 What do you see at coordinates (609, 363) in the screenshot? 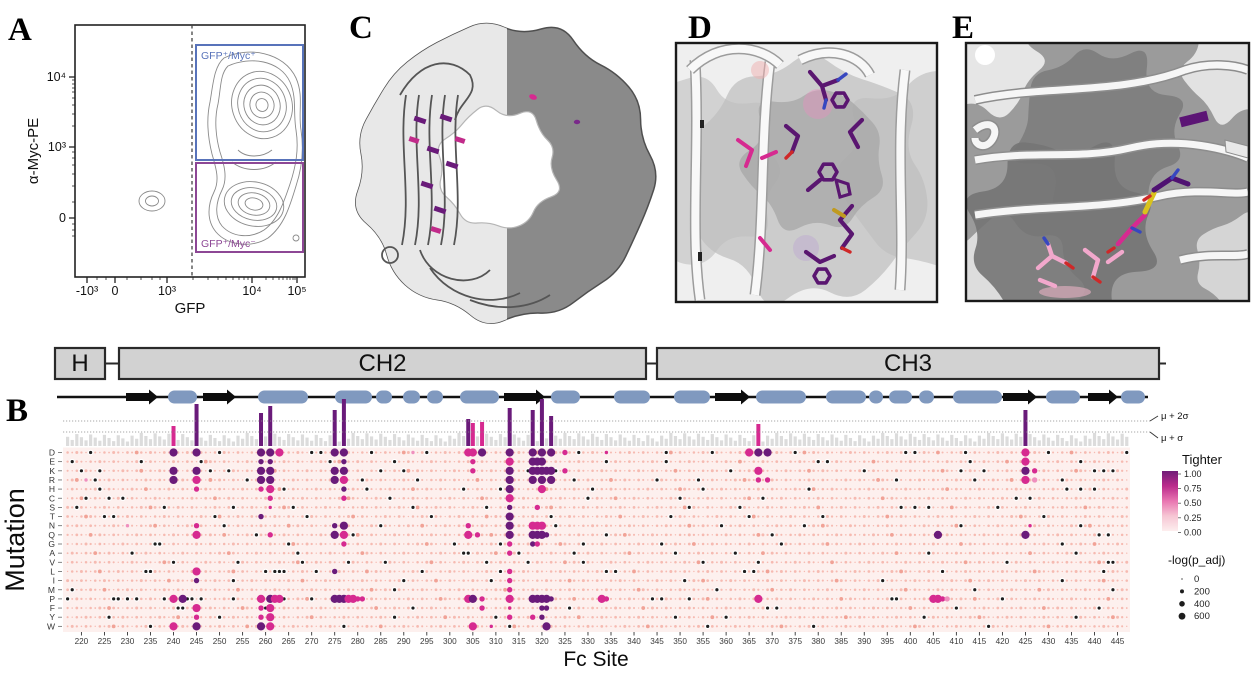
I see `fc-domain-header: H CH2 CH3` at bounding box center [609, 363].